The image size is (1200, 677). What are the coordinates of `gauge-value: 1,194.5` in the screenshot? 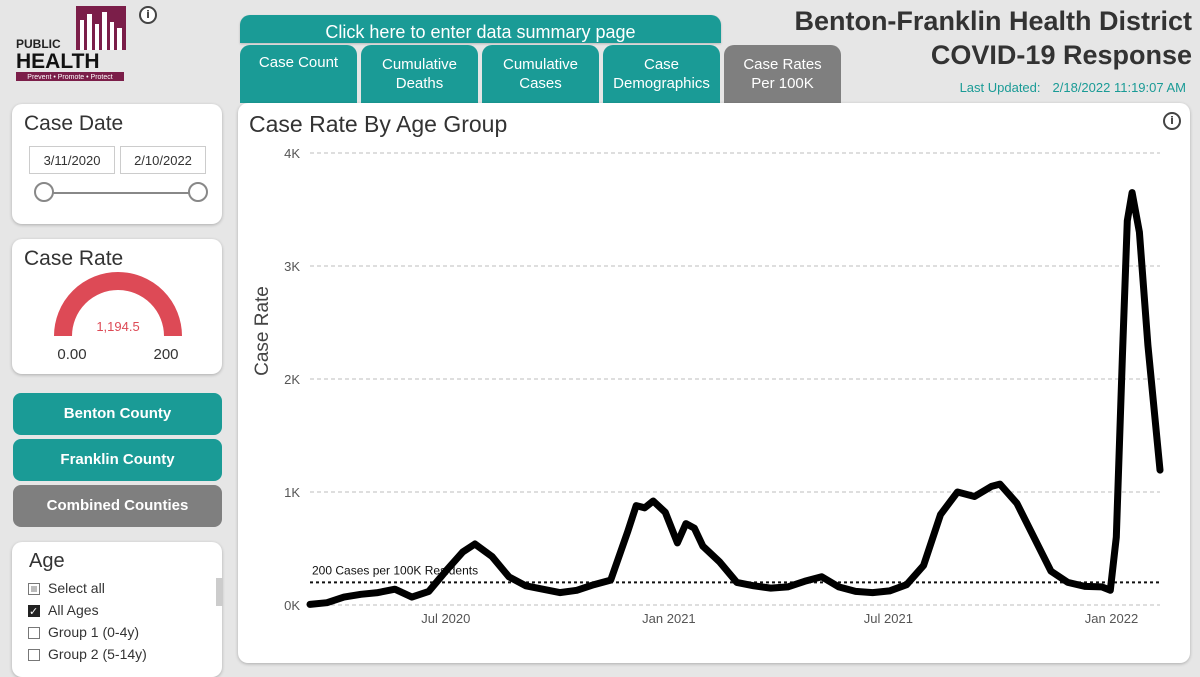 It's located at (117, 326).